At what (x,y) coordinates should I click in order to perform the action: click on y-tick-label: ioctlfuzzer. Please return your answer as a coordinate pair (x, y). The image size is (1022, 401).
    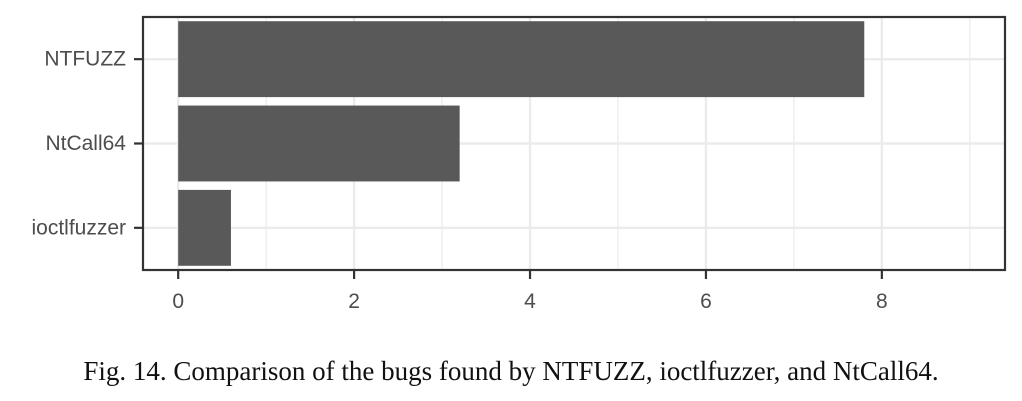
    Looking at the image, I should click on (78, 227).